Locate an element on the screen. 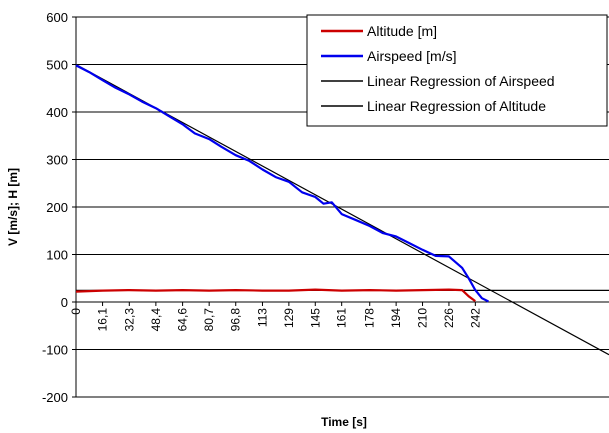 The image size is (609, 433). x-tick-label: 113 is located at coordinates (262, 317).